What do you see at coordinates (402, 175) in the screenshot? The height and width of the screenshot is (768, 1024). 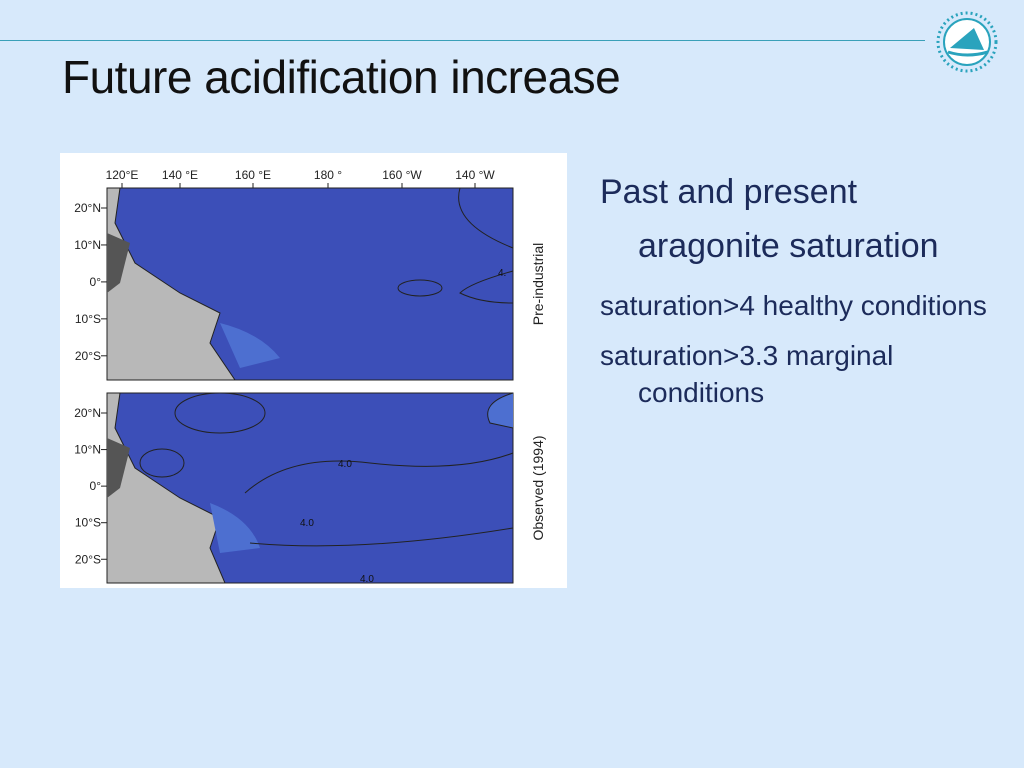 I see `x-axis-label: 160 °W` at bounding box center [402, 175].